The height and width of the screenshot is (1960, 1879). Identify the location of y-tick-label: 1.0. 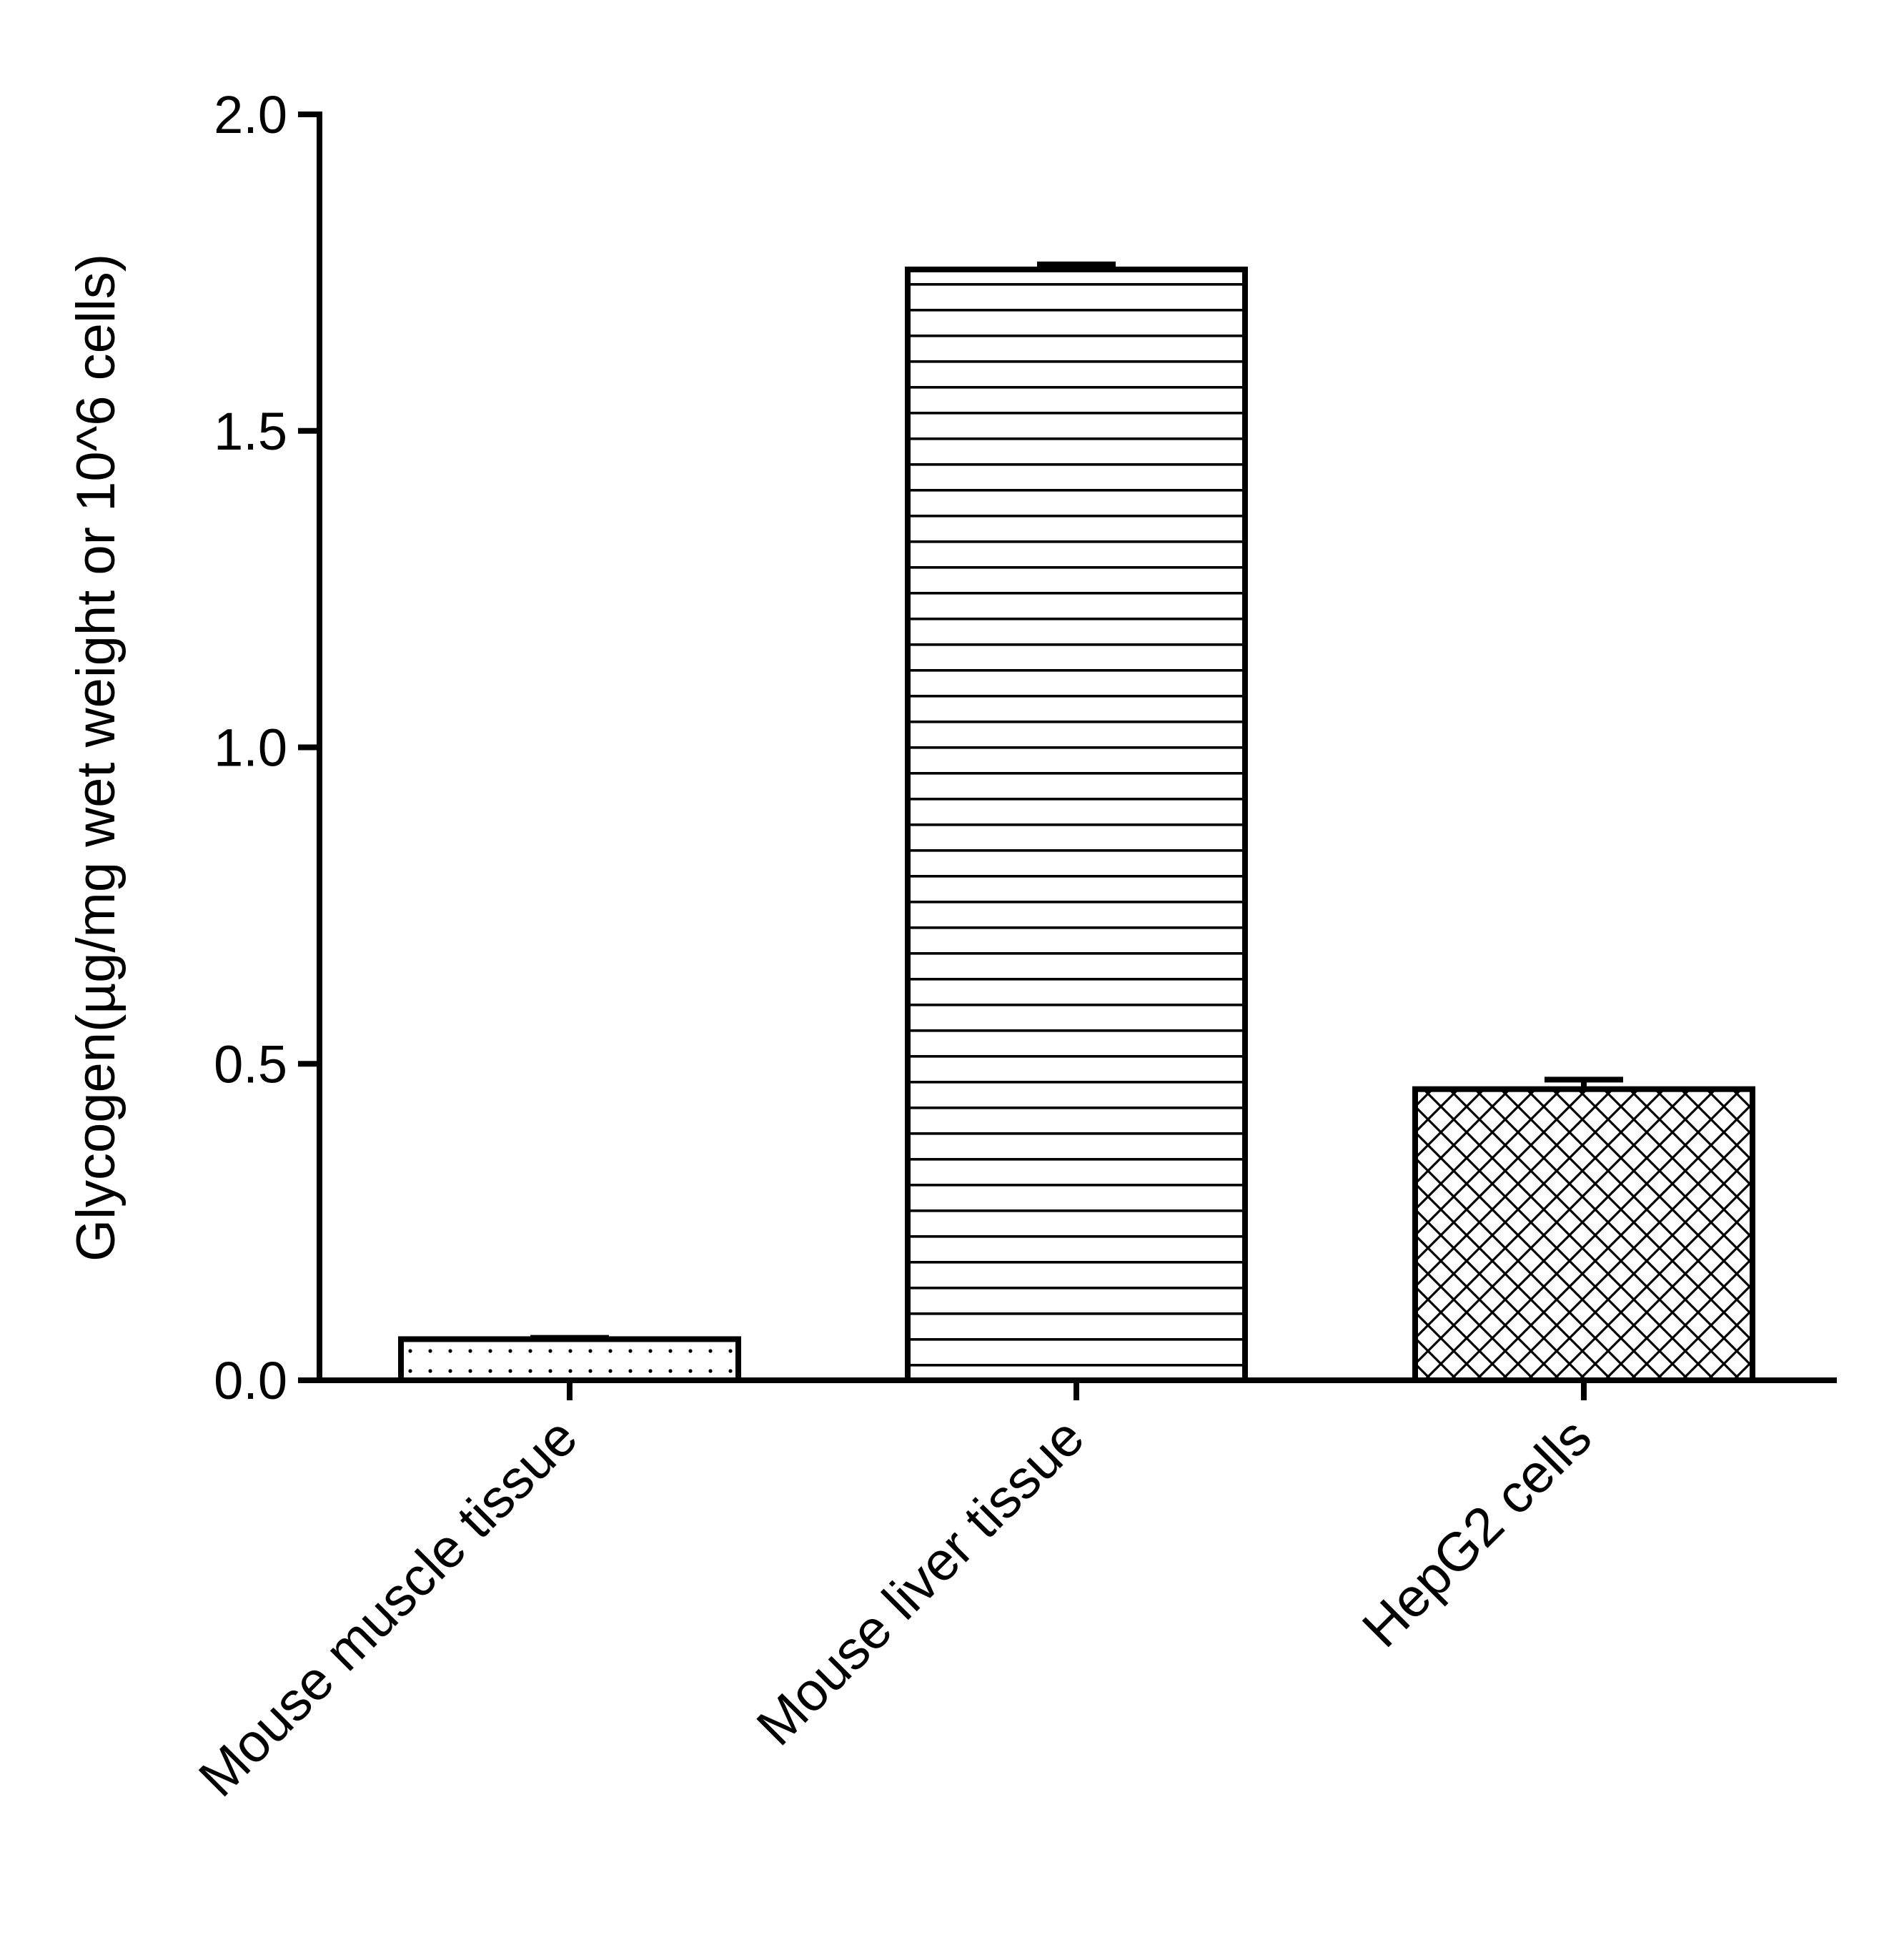
(251, 748).